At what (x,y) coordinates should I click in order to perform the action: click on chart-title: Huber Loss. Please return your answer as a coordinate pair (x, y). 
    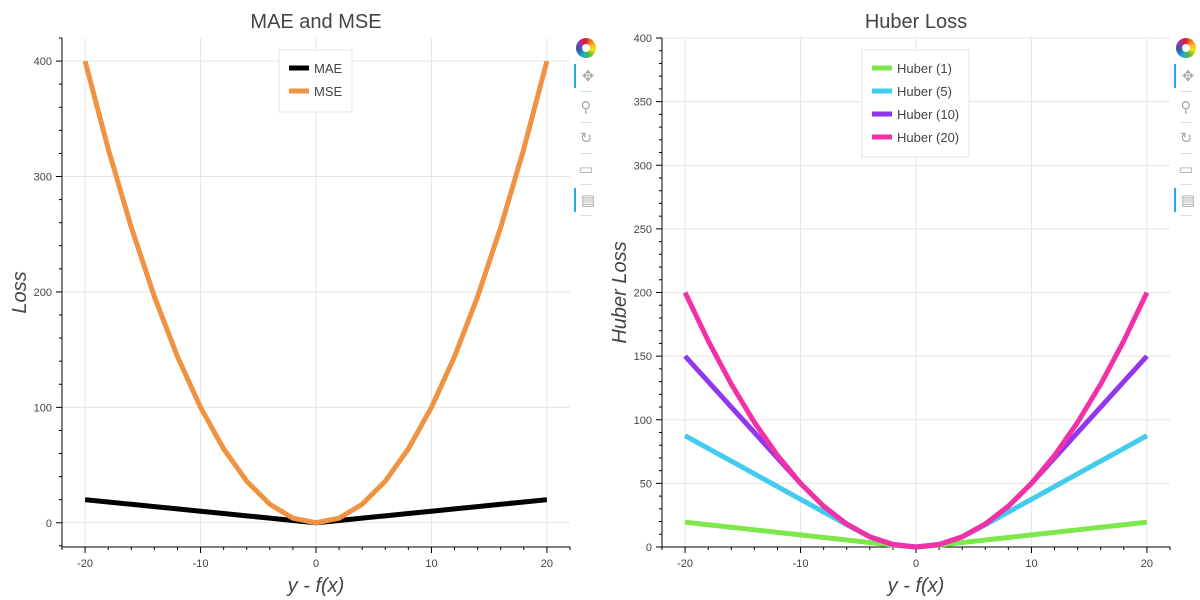
    Looking at the image, I should click on (916, 22).